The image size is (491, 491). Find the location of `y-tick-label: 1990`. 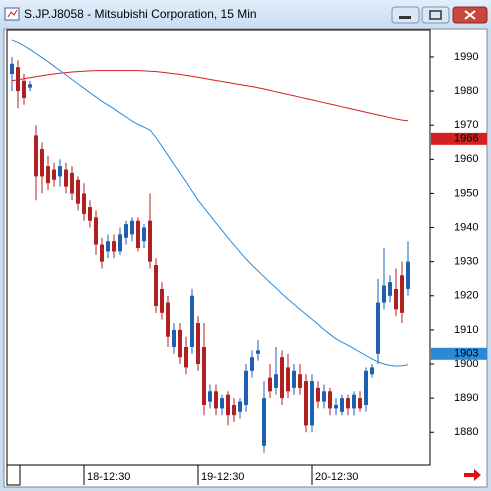

y-tick-label: 1990 is located at coordinates (466, 57).